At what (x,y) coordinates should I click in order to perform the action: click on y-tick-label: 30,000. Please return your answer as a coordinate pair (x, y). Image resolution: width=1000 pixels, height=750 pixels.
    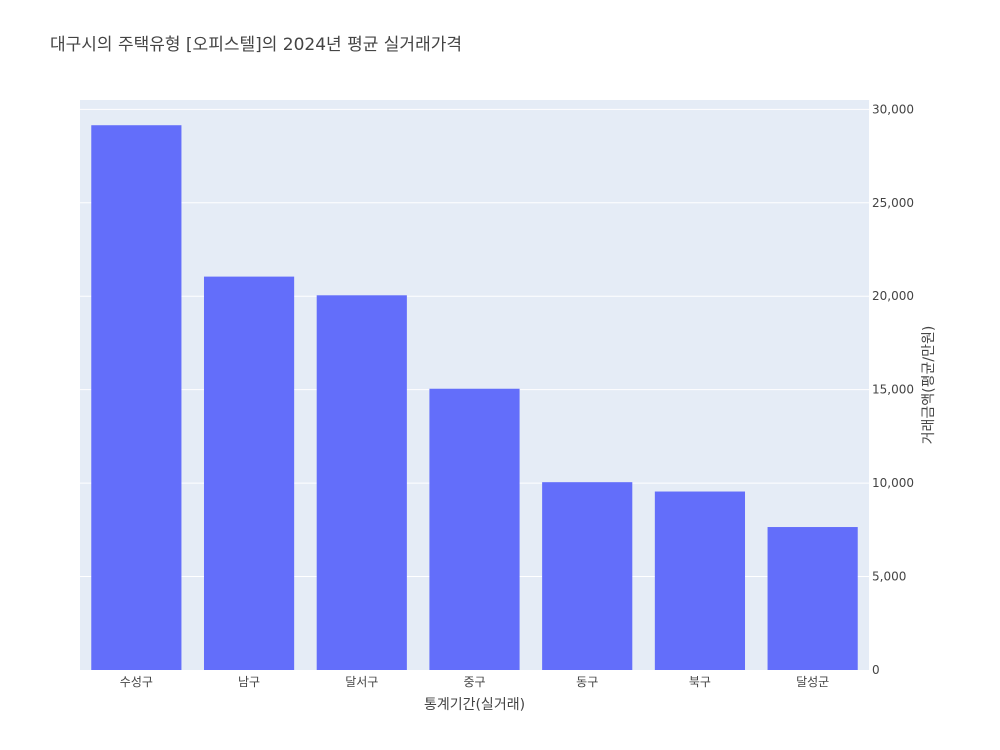
    Looking at the image, I should click on (893, 109).